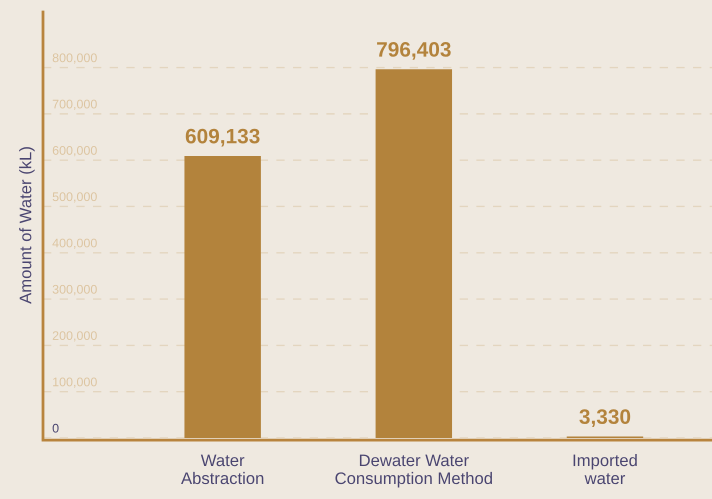  I want to click on y-tick-label: 600,000, so click(74, 151).